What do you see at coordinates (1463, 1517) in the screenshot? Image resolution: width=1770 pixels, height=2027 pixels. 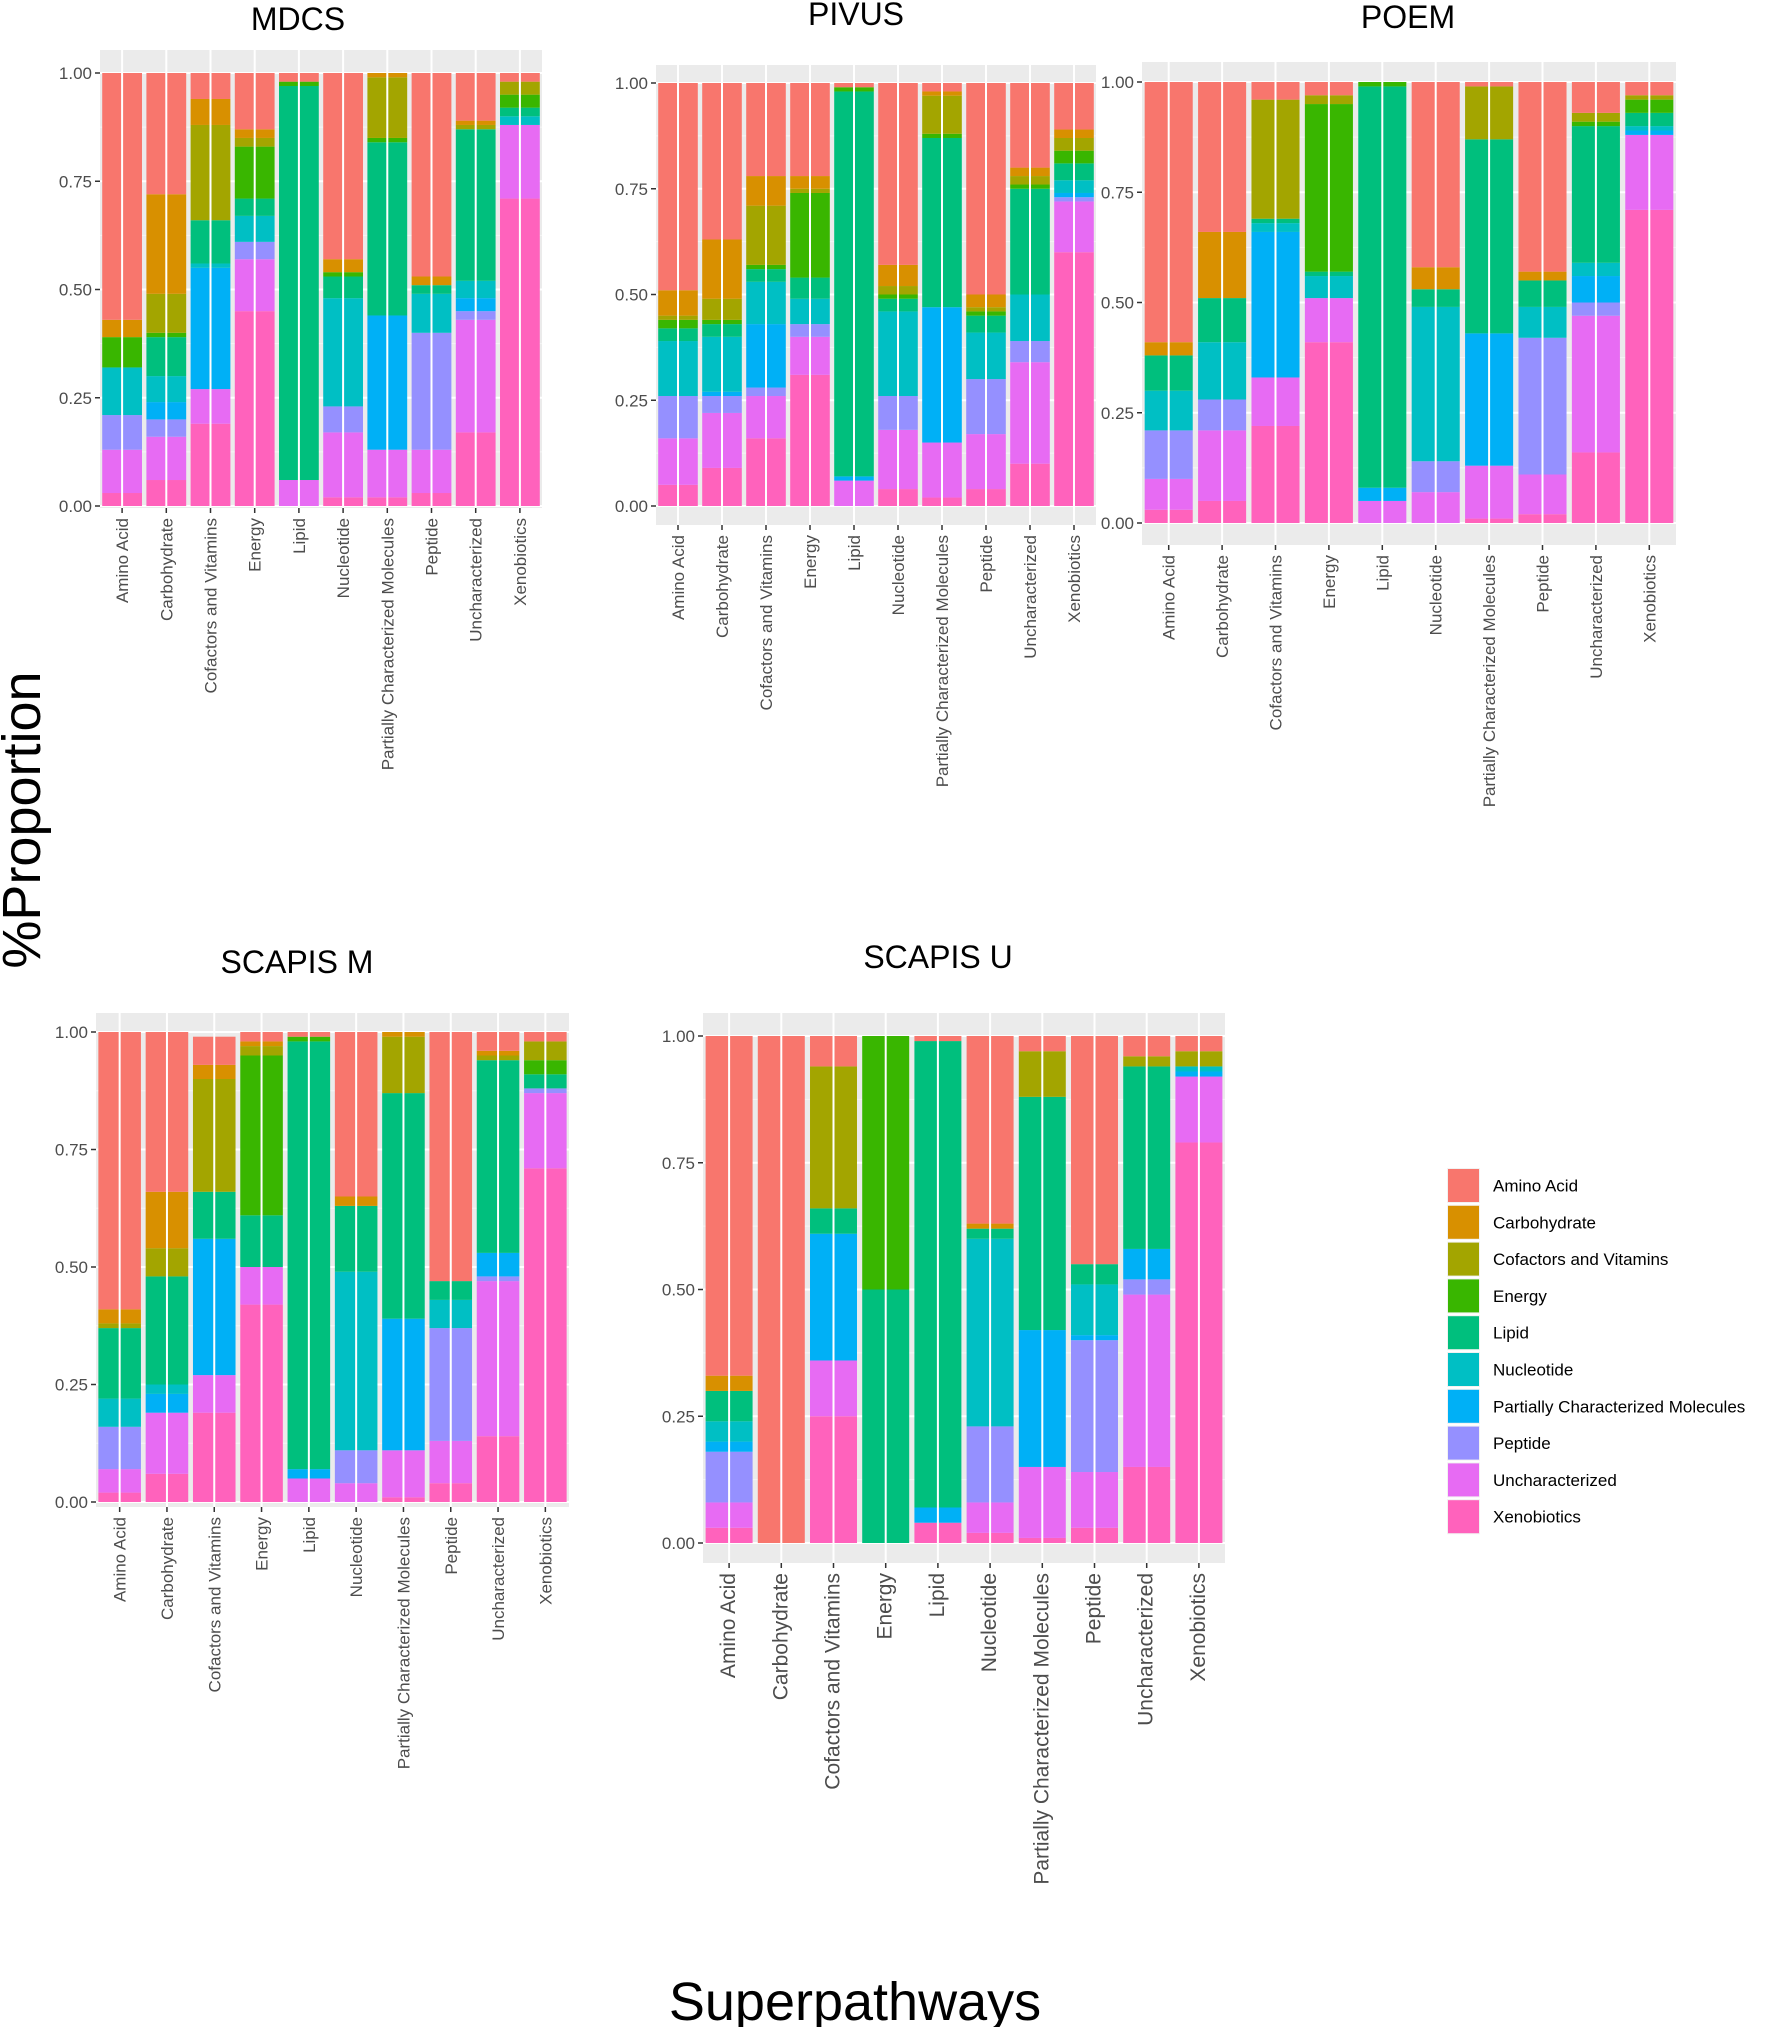 I see `legend-swatch-xenobiotics` at bounding box center [1463, 1517].